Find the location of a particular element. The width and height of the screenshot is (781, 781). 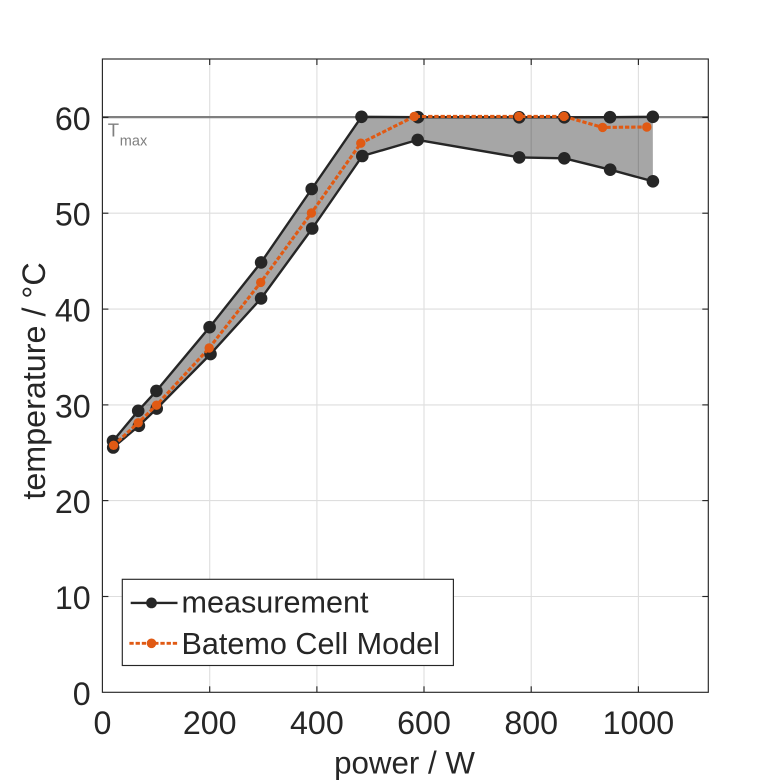

svg-text: power / W is located at coordinates (404, 763).